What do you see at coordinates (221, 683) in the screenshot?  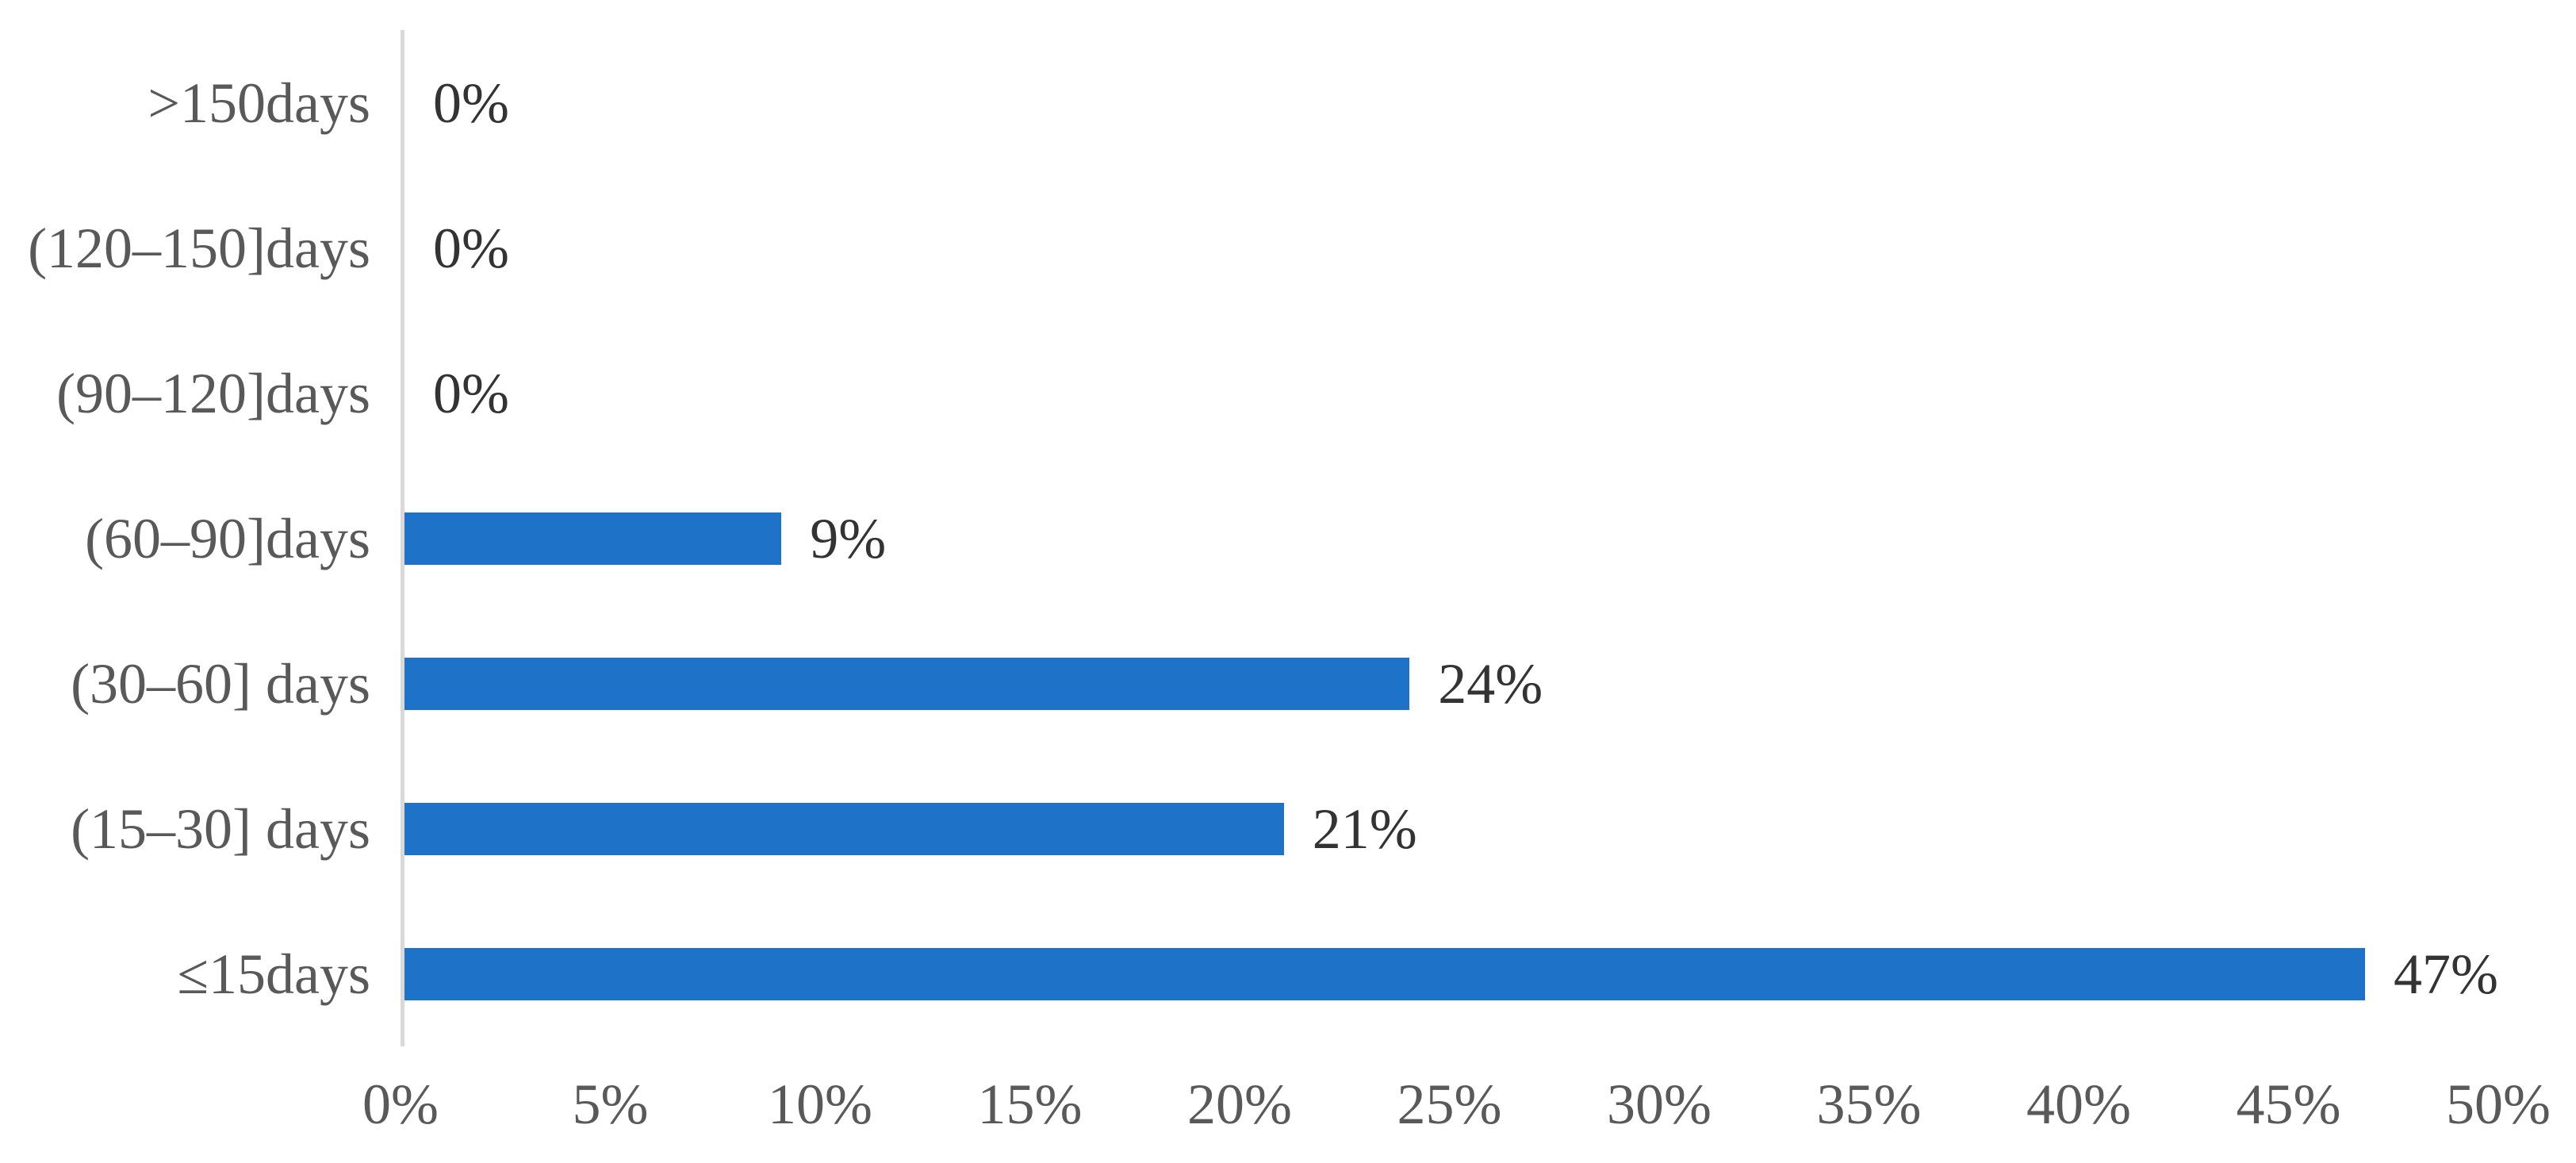 I see `category-label: (30–60] days` at bounding box center [221, 683].